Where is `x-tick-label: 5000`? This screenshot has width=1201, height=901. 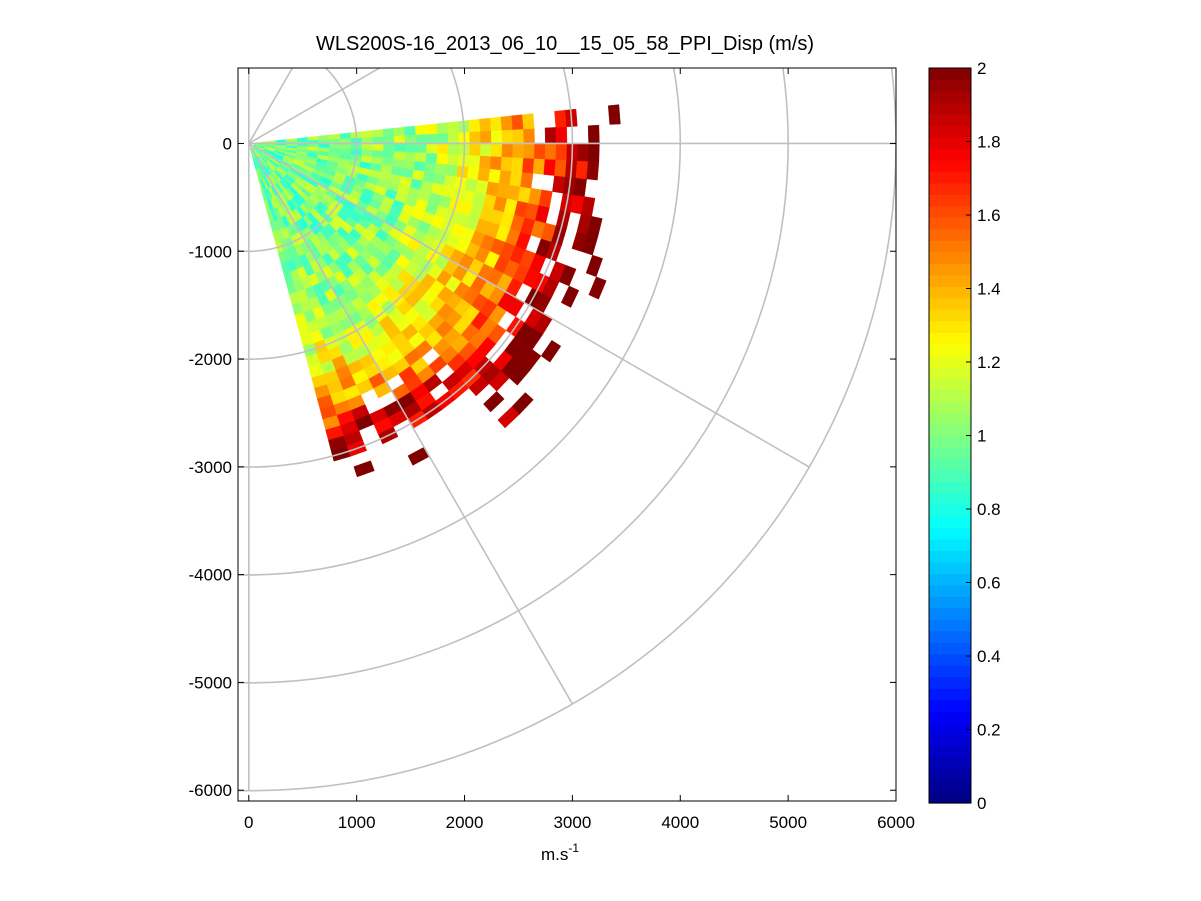 x-tick-label: 5000 is located at coordinates (788, 822).